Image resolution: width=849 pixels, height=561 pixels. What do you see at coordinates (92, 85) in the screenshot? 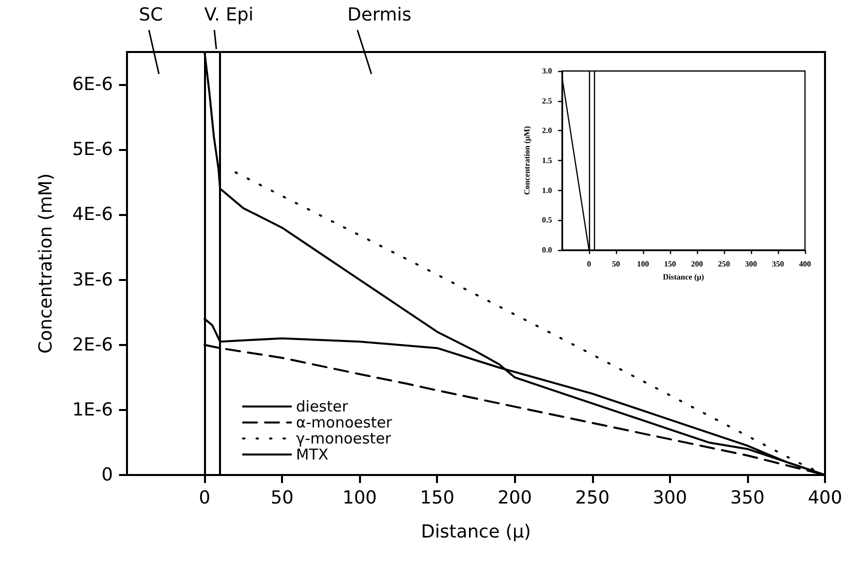
I see `y-tick-label: 6E-6` at bounding box center [92, 85].